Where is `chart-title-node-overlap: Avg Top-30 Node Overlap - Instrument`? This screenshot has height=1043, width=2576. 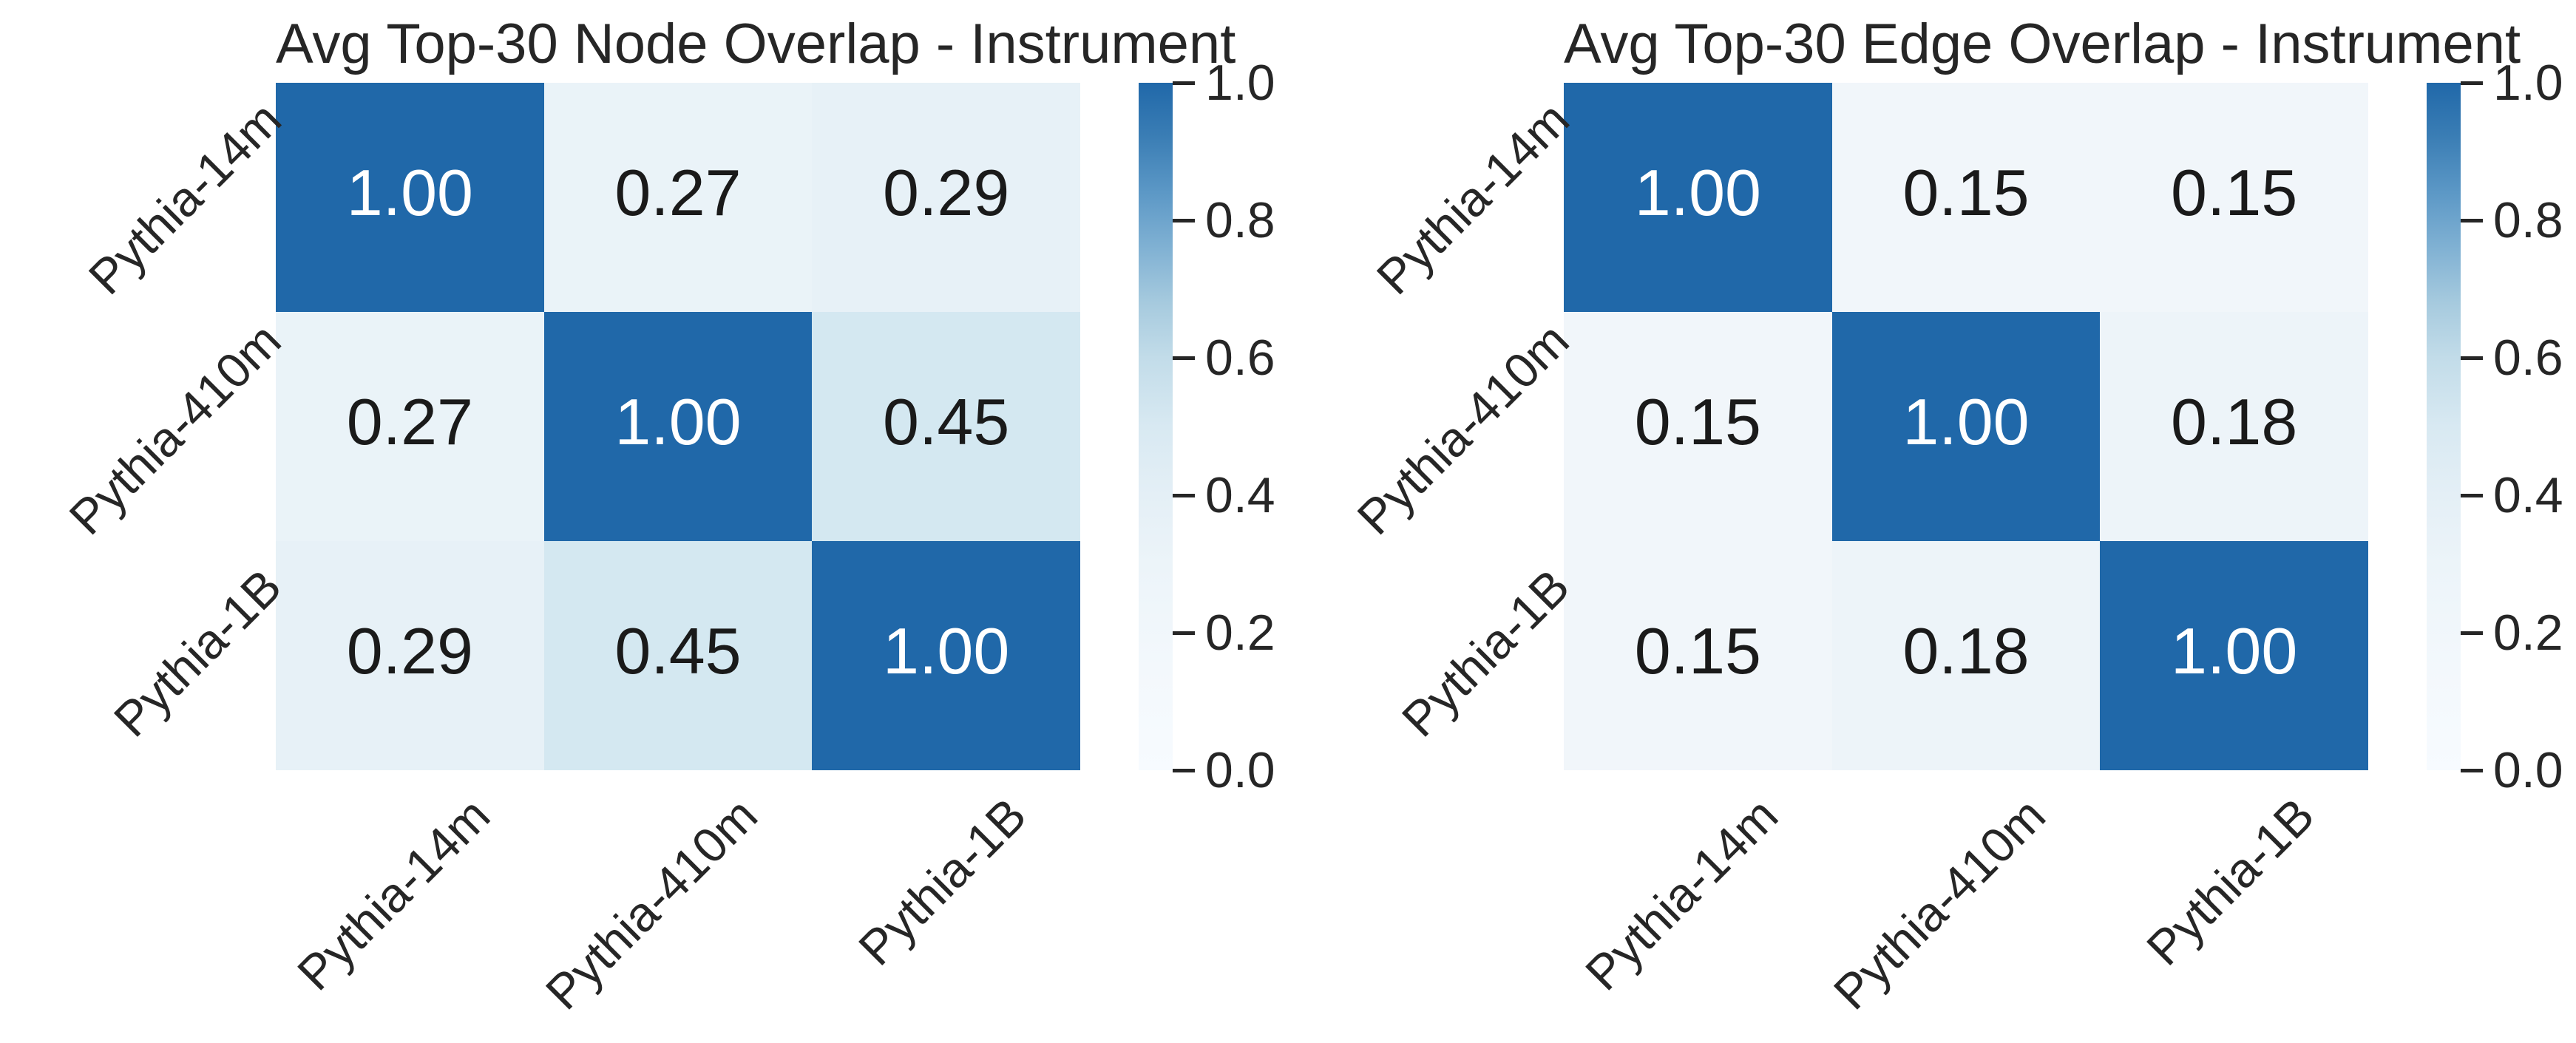 chart-title-node-overlap: Avg Top-30 Node Overlap - Instrument is located at coordinates (756, 44).